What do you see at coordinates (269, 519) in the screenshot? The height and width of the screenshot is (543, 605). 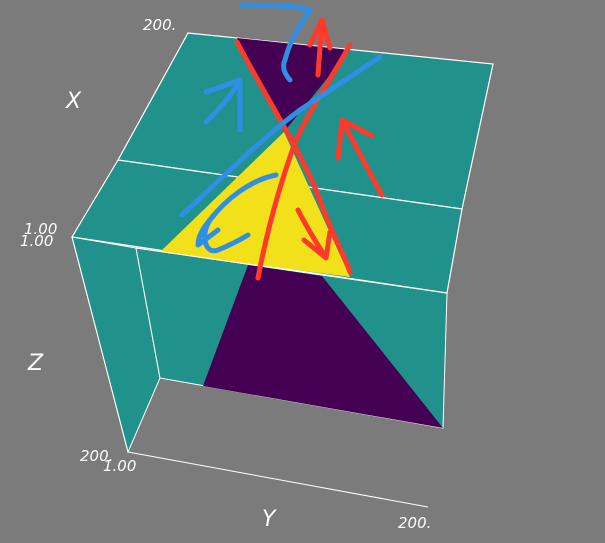 I see `y-axis-label: Y` at bounding box center [269, 519].